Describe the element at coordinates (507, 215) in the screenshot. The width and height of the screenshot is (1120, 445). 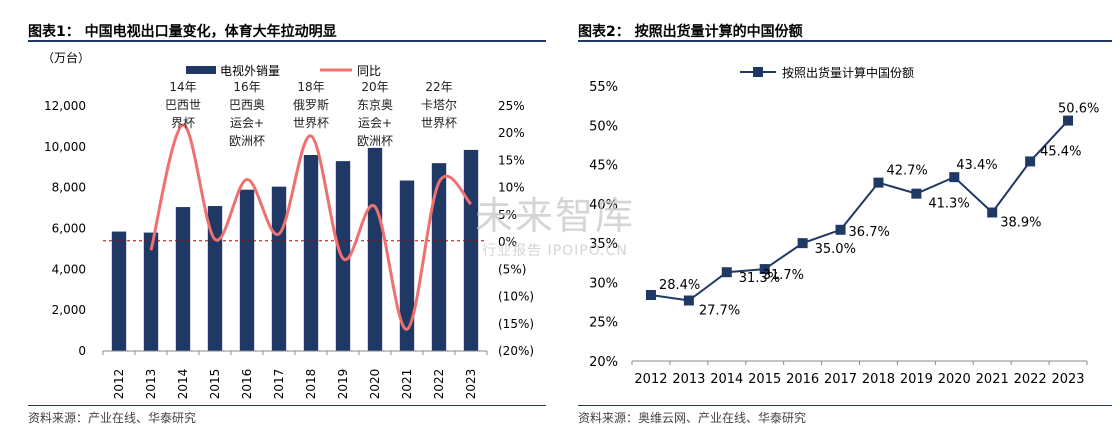
I see `y2-tick-label: 5%` at that location.